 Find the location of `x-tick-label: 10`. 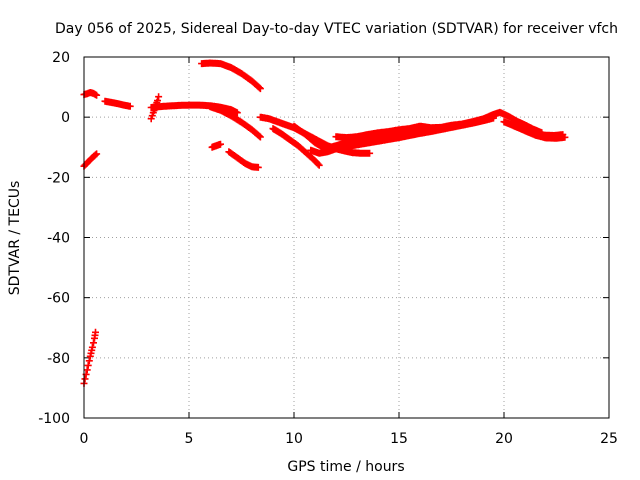

x-tick-label: 10 is located at coordinates (294, 439).